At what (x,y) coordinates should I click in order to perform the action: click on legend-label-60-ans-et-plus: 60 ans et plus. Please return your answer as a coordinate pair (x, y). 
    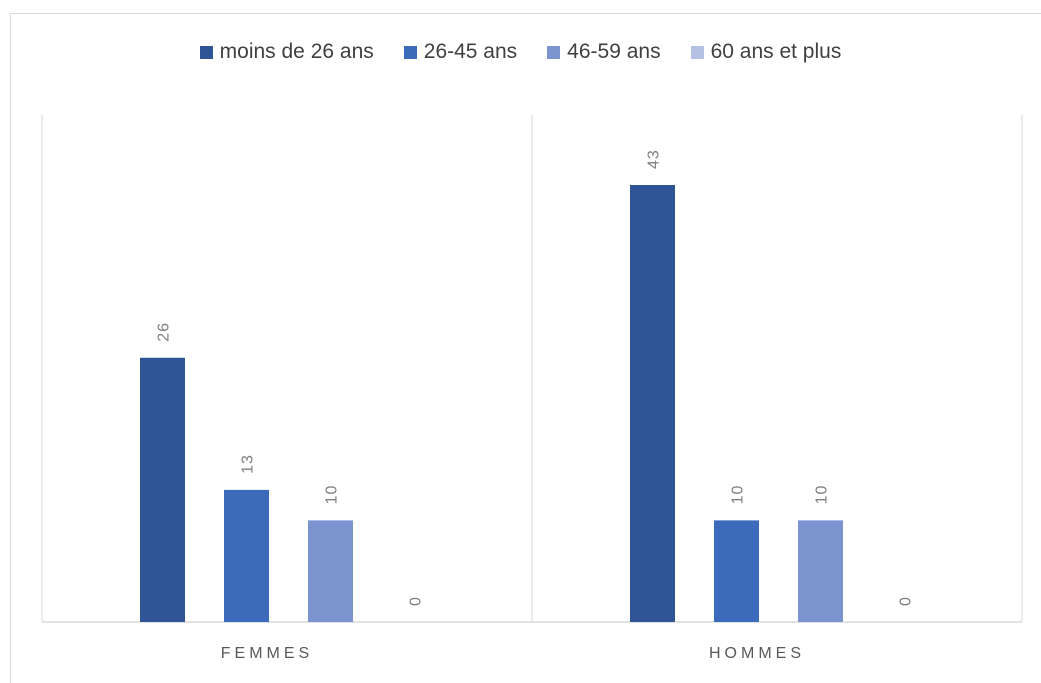
    Looking at the image, I should click on (776, 51).